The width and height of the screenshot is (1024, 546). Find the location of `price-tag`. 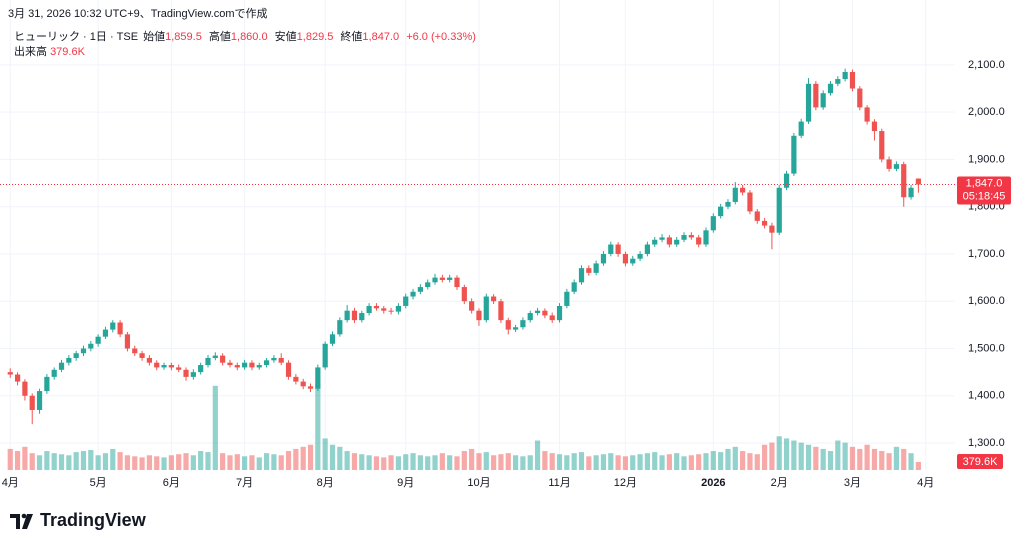

price-tag is located at coordinates (984, 190).